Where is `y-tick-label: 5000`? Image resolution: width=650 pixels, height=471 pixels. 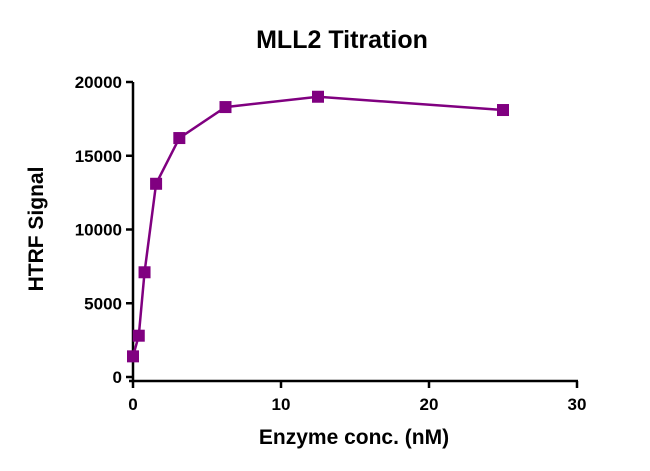 y-tick-label: 5000 is located at coordinates (103, 303).